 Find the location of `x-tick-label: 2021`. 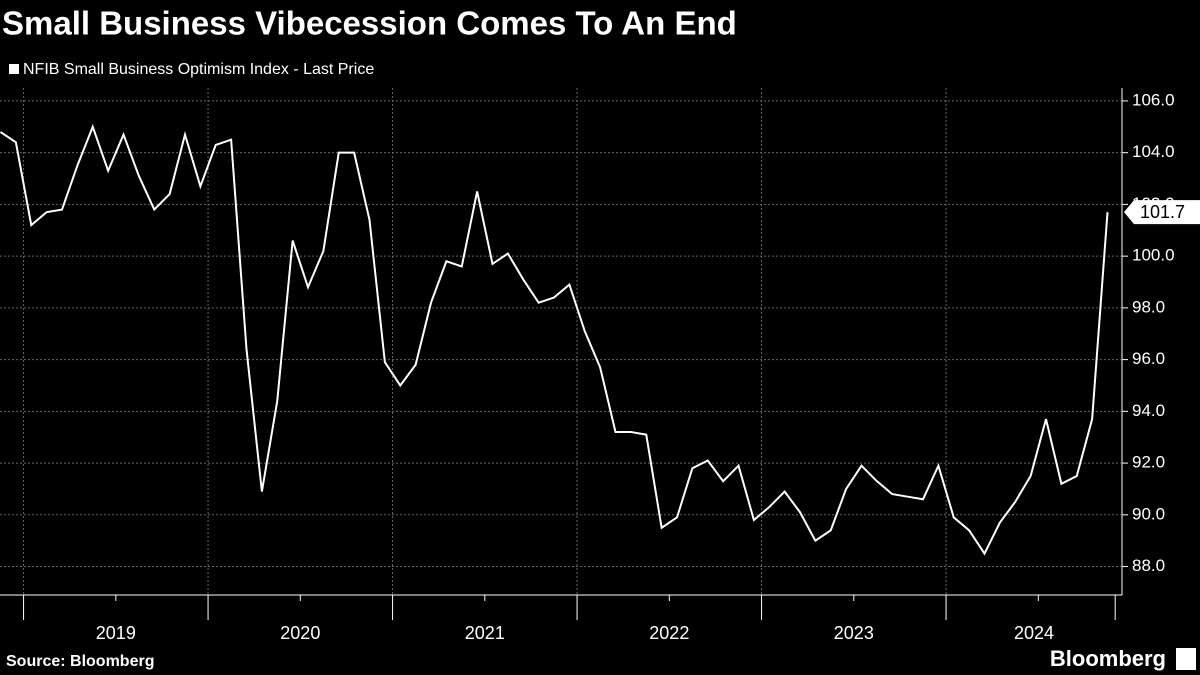

x-tick-label: 2021 is located at coordinates (485, 633).